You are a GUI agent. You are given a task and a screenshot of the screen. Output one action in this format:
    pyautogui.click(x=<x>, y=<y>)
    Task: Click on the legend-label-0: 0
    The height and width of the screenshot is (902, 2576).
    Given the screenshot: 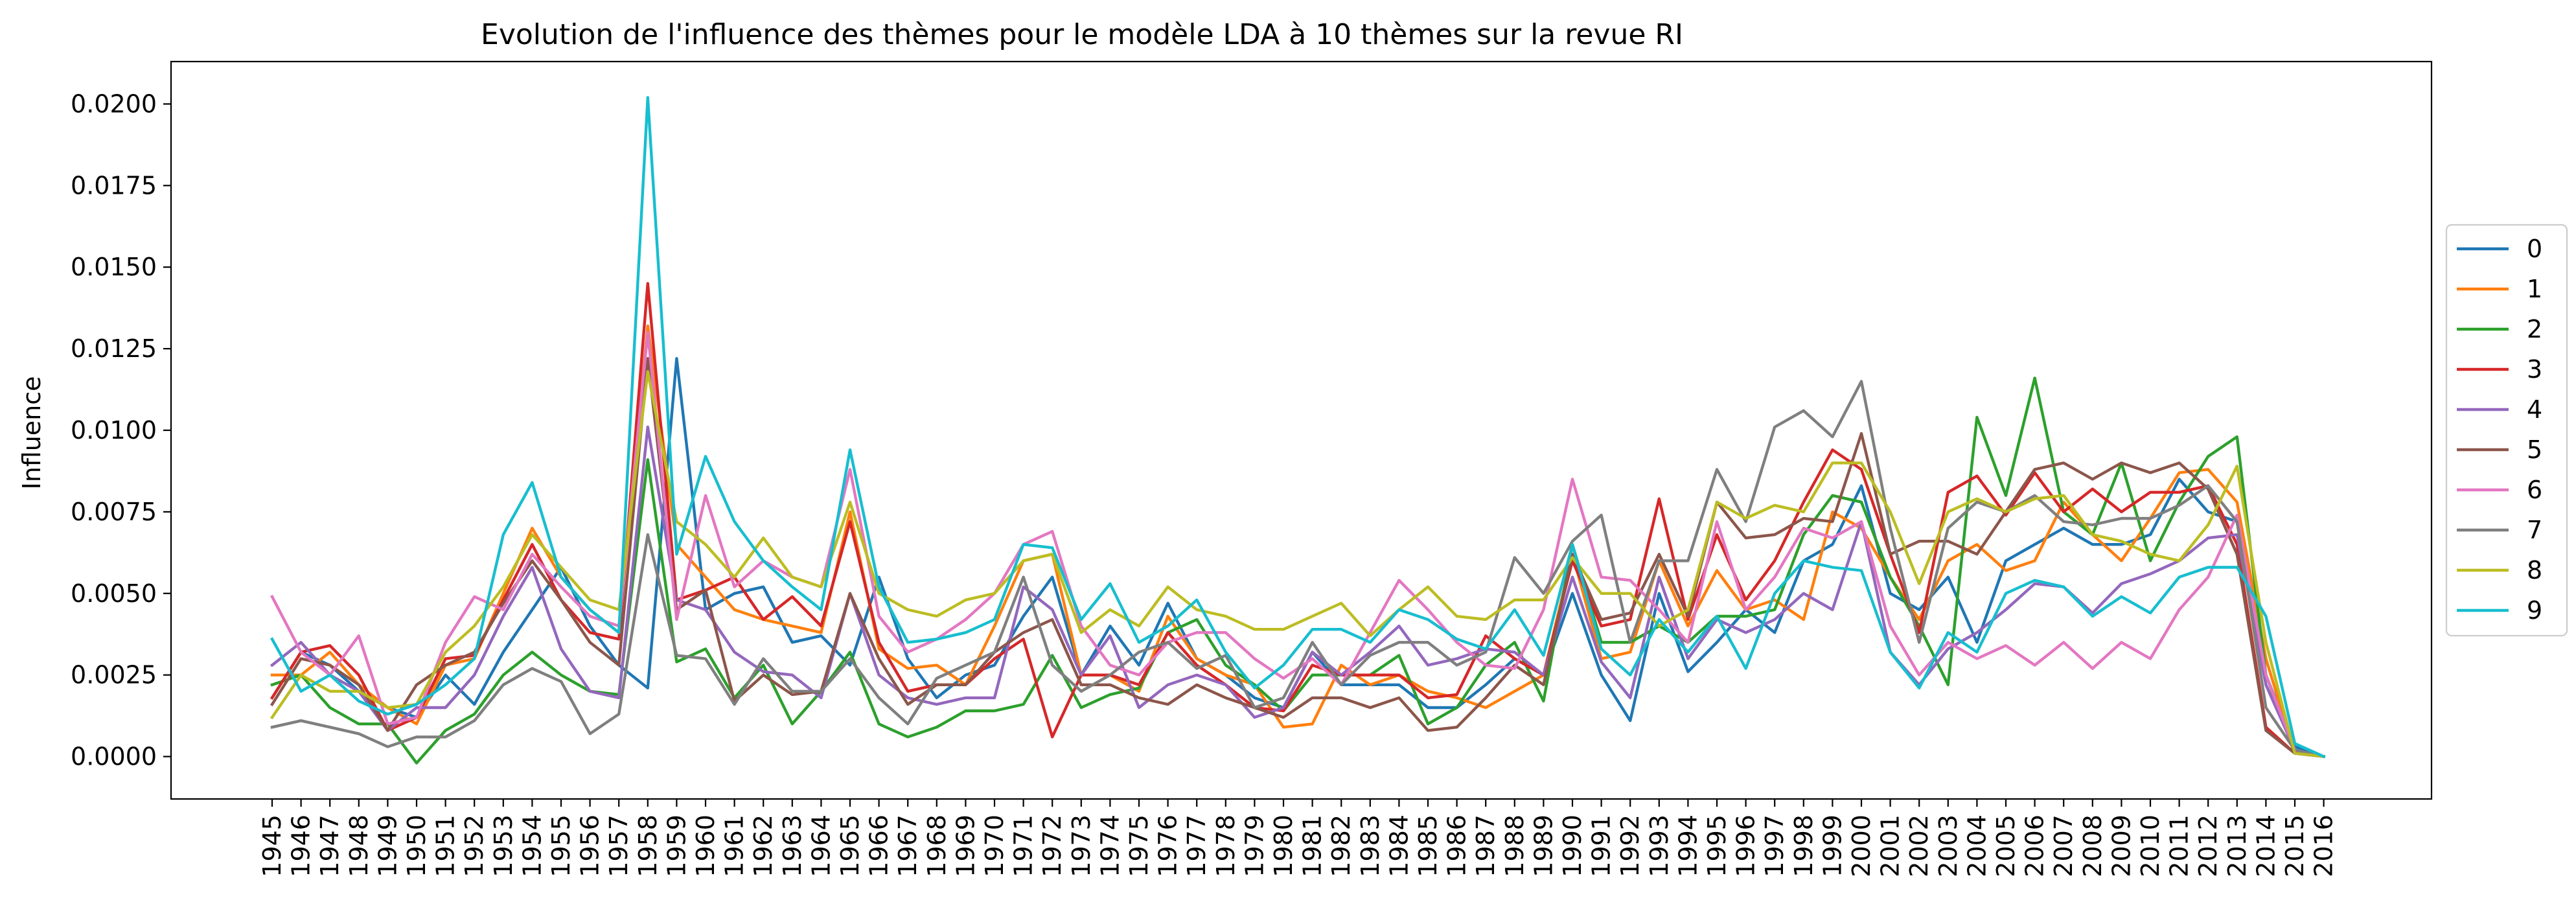 What is the action you would take?
    pyautogui.click(x=2534, y=249)
    